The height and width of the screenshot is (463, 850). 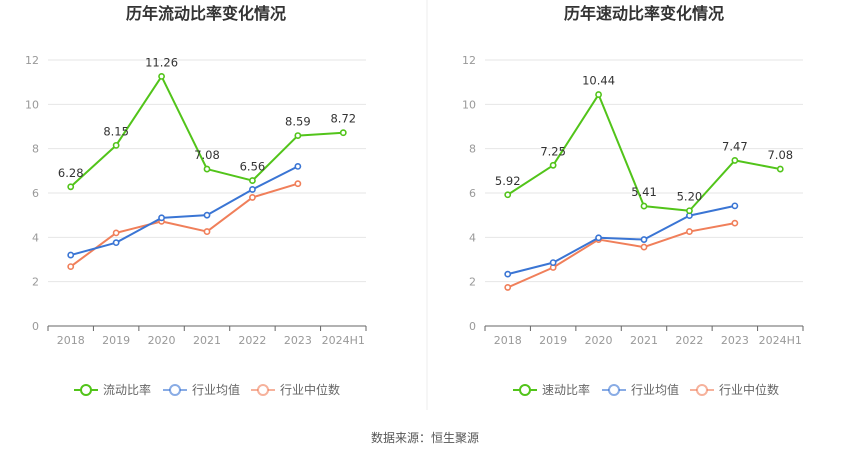 I want to click on data-label: 7.08, so click(x=780, y=155).